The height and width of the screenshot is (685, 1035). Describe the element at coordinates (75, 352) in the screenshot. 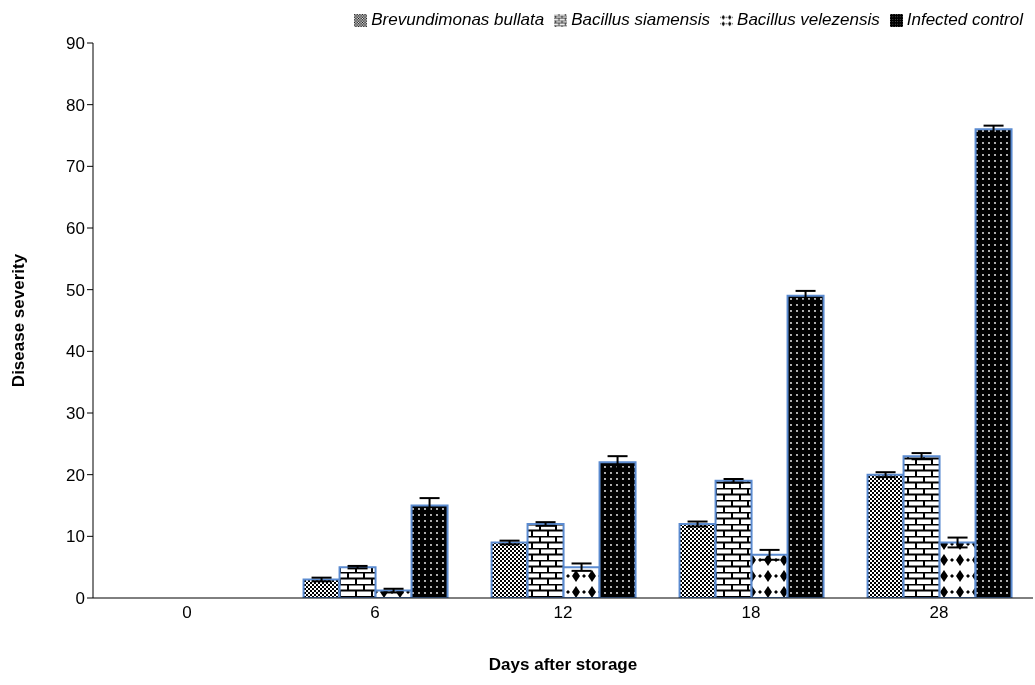

I see `y-tick-label: 40` at that location.